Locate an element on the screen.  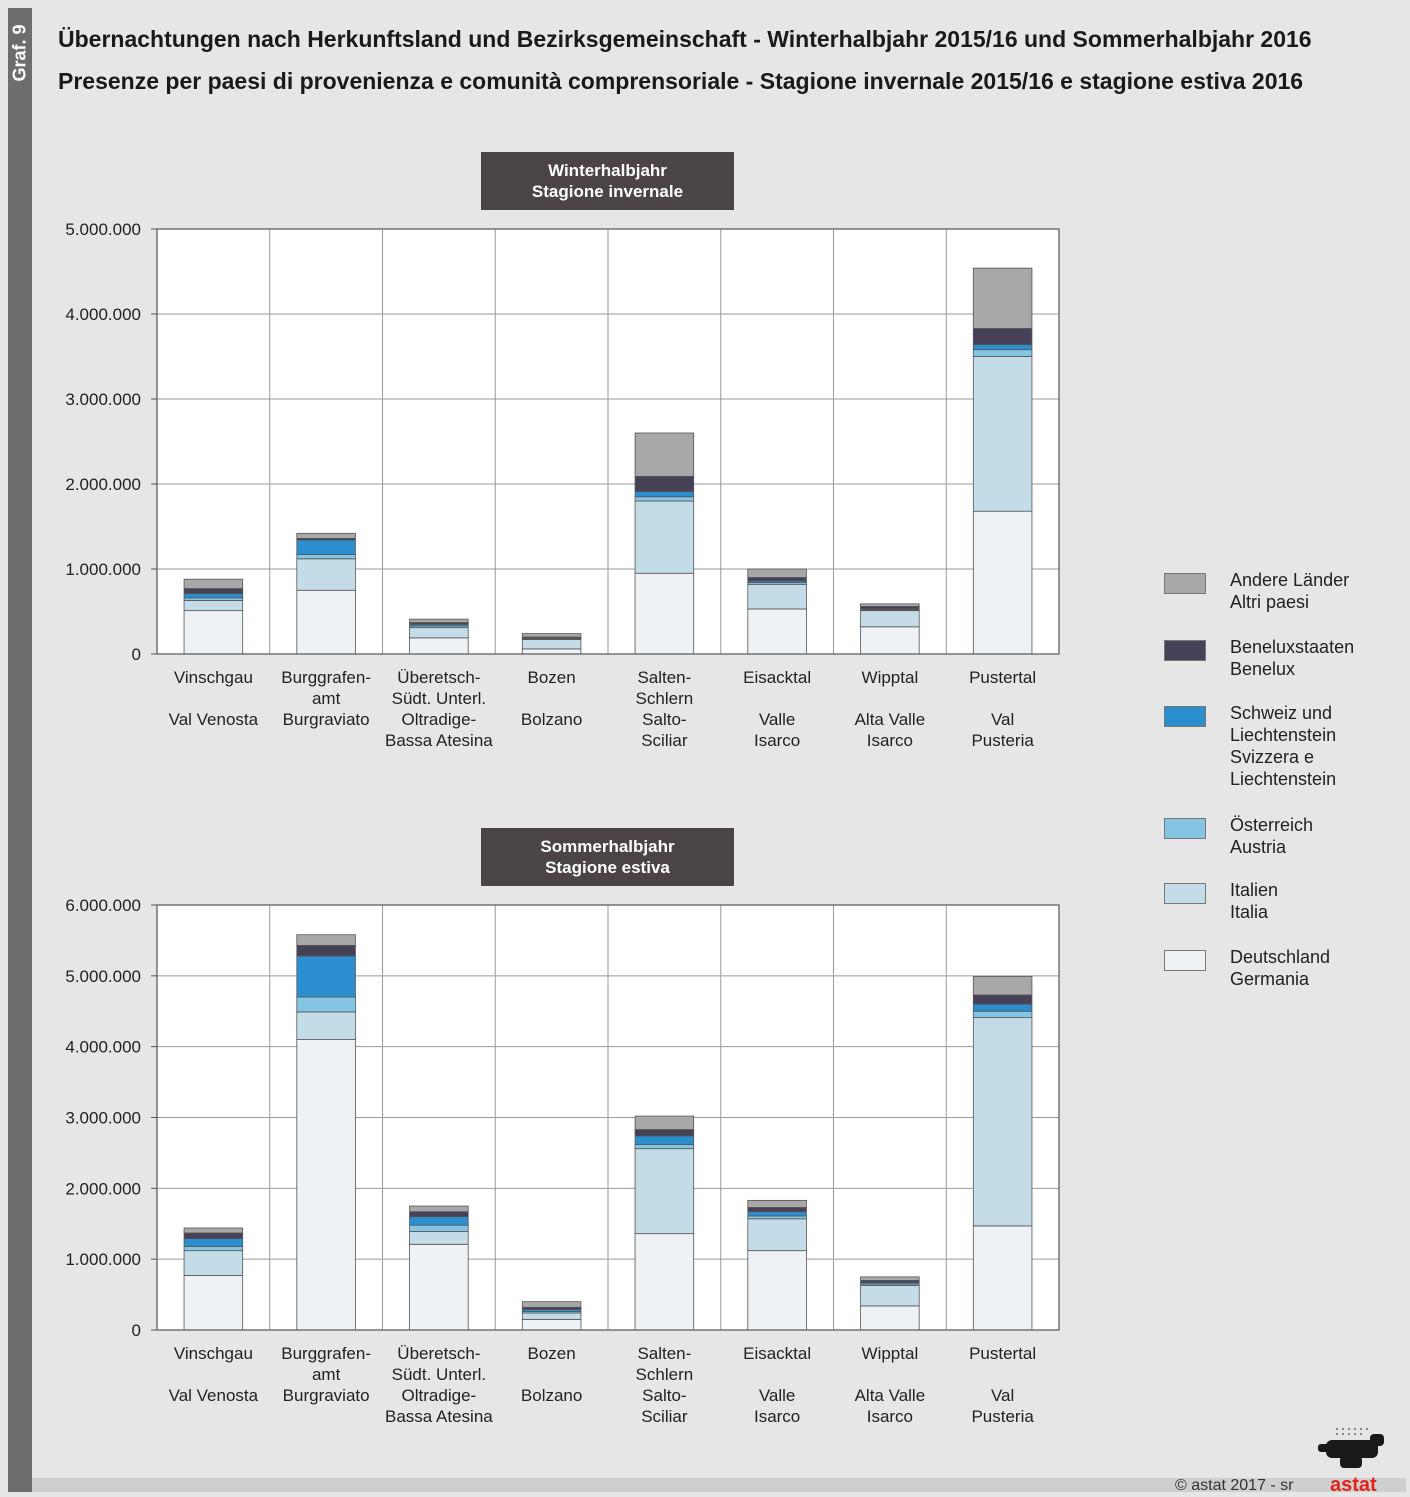
x-tick-label: Schlern is located at coordinates (665, 1374).